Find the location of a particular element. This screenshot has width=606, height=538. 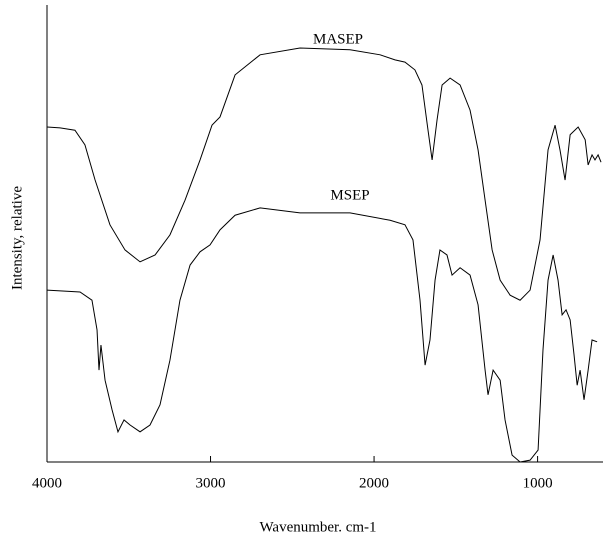

x-axis-label: Wavenumber. cm-1 is located at coordinates (317, 527).